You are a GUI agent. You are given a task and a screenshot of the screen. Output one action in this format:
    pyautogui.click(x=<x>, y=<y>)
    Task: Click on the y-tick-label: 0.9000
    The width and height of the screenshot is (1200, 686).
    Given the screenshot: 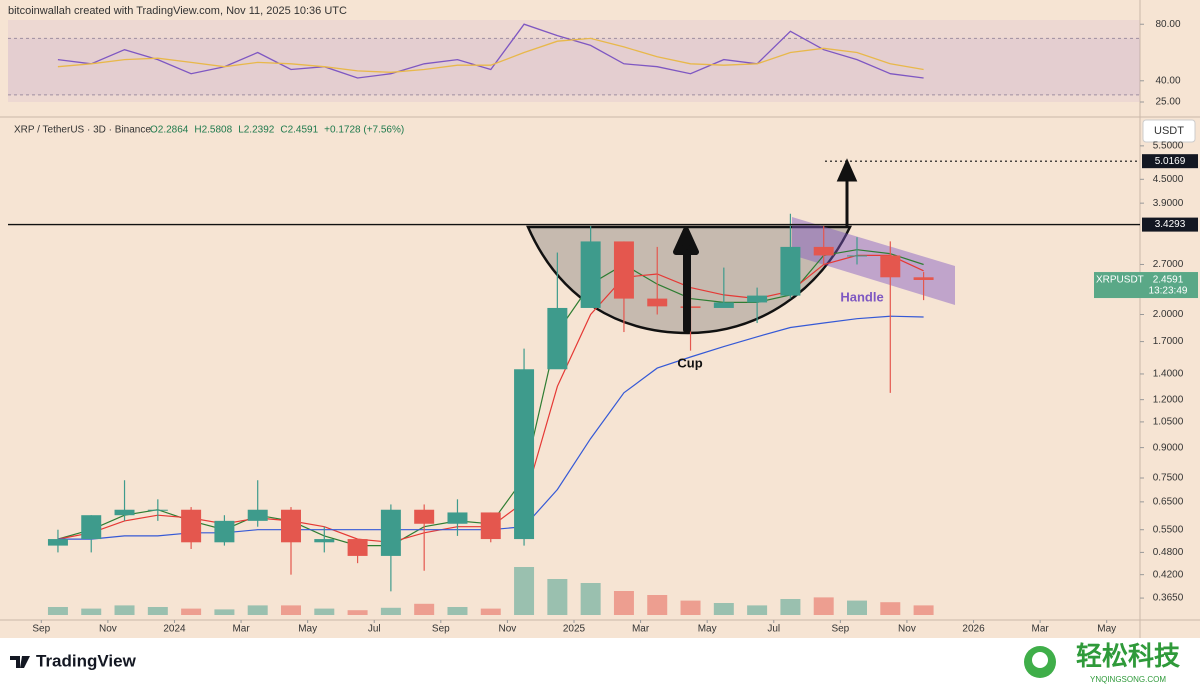 What is the action you would take?
    pyautogui.click(x=1168, y=447)
    